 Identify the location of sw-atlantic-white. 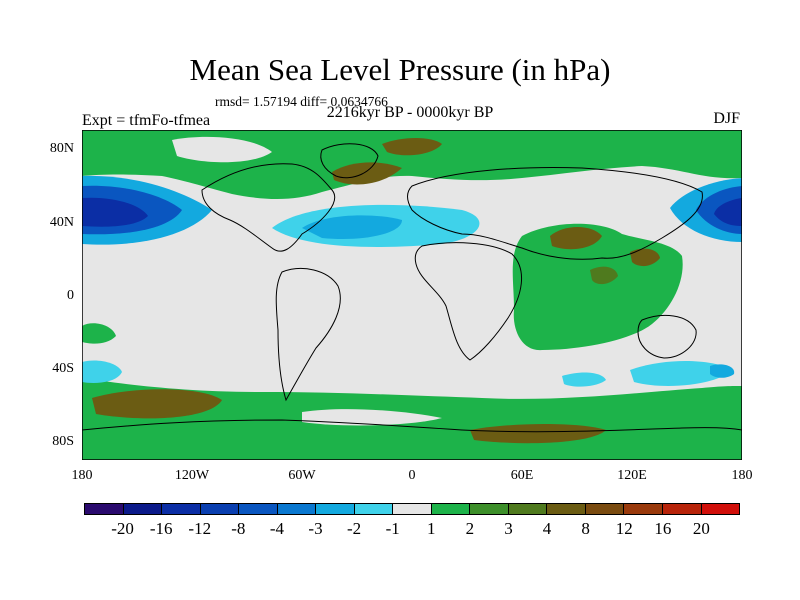
(372, 417).